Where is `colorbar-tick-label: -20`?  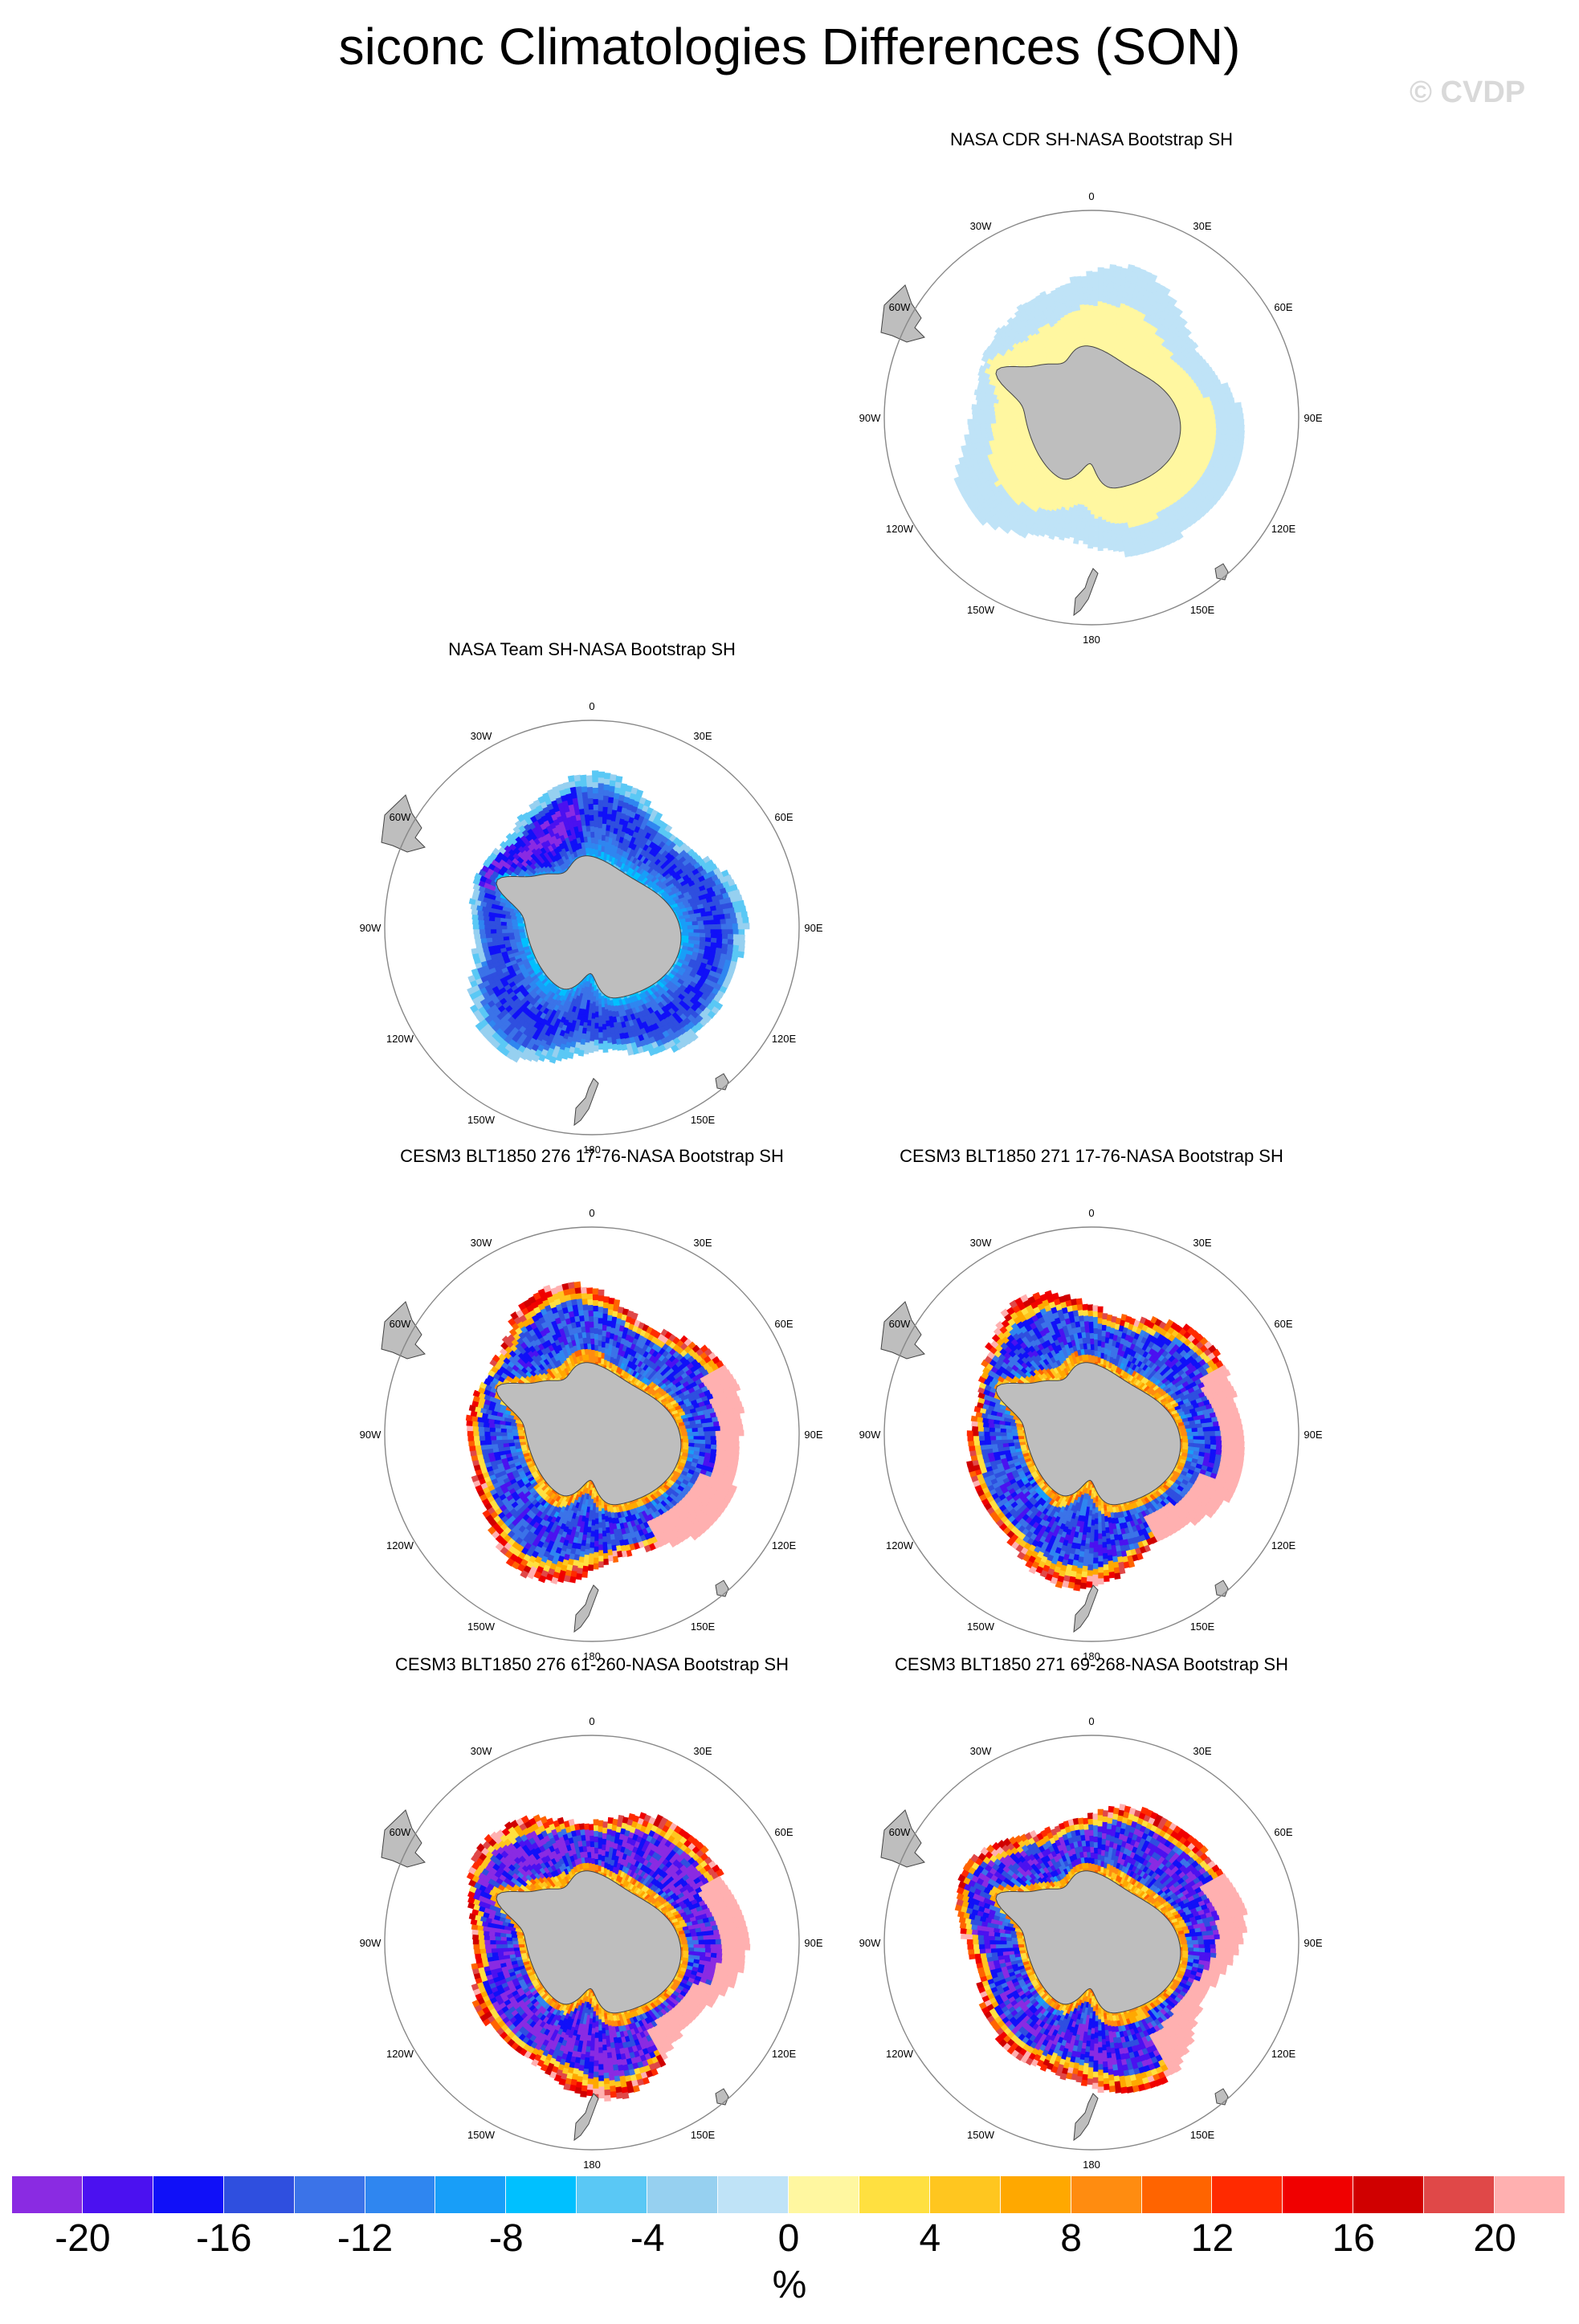 colorbar-tick-label: -20 is located at coordinates (83, 2239).